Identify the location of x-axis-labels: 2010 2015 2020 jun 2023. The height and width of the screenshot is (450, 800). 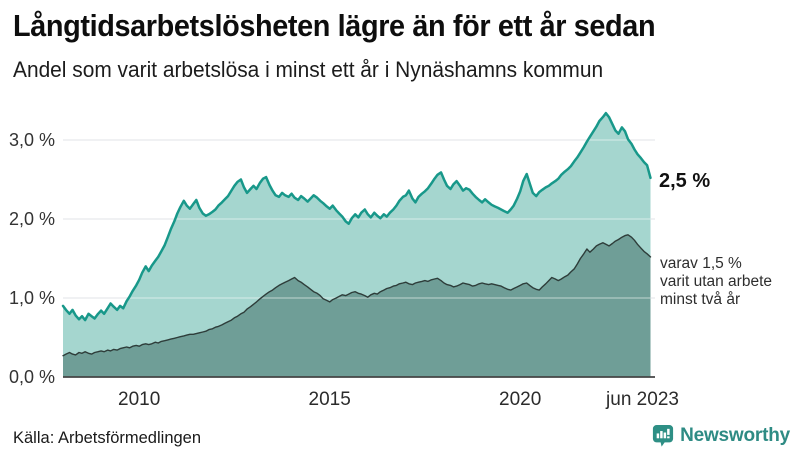
(398, 399).